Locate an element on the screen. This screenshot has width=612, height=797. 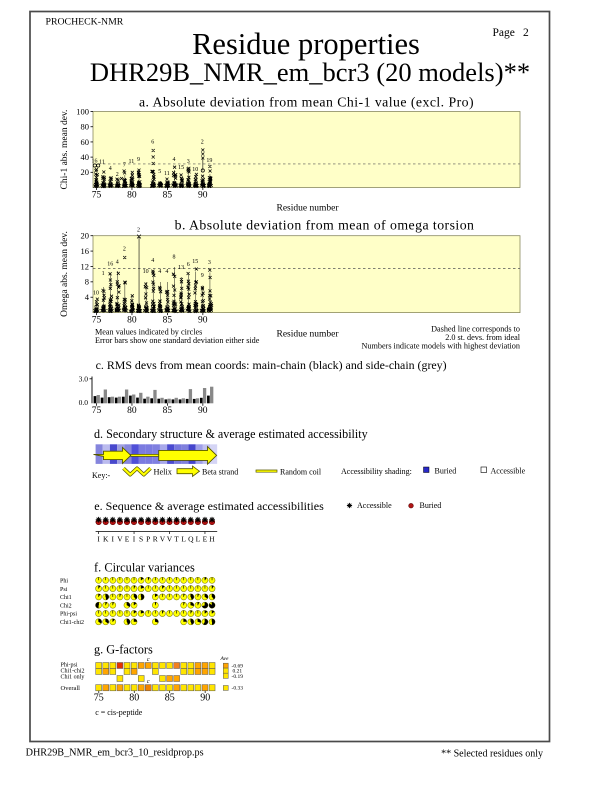
svg-text: 7 is located at coordinates (124, 166).